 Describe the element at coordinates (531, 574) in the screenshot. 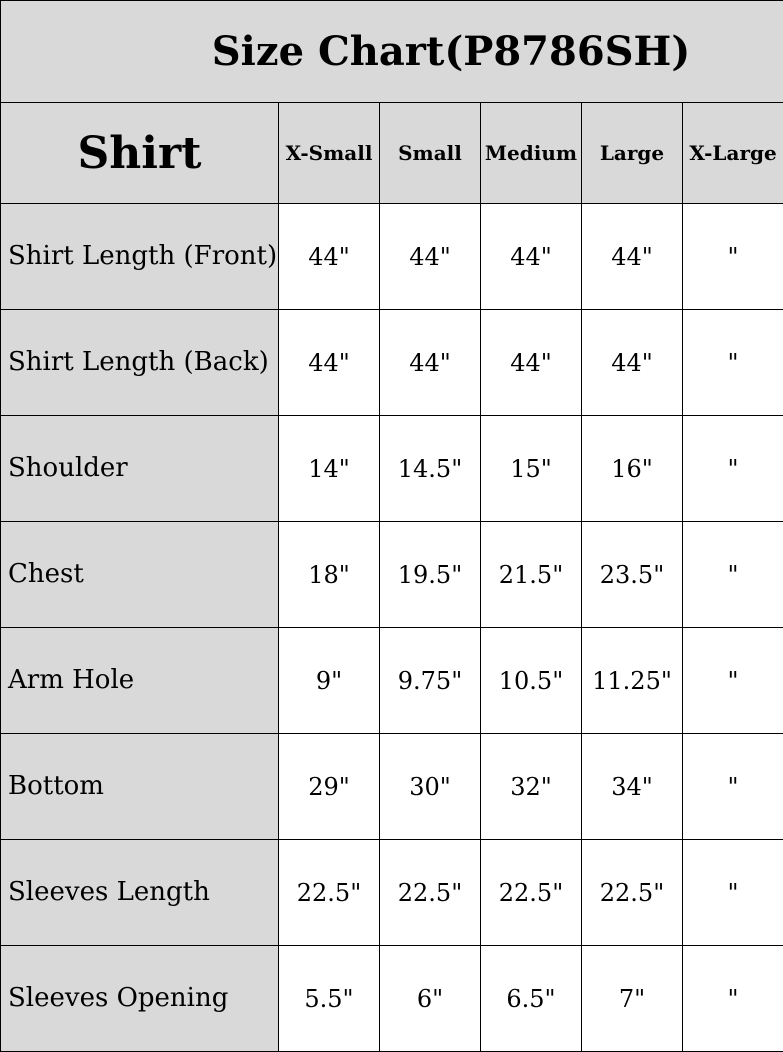

I see `measurement-cell: 21.5"` at that location.